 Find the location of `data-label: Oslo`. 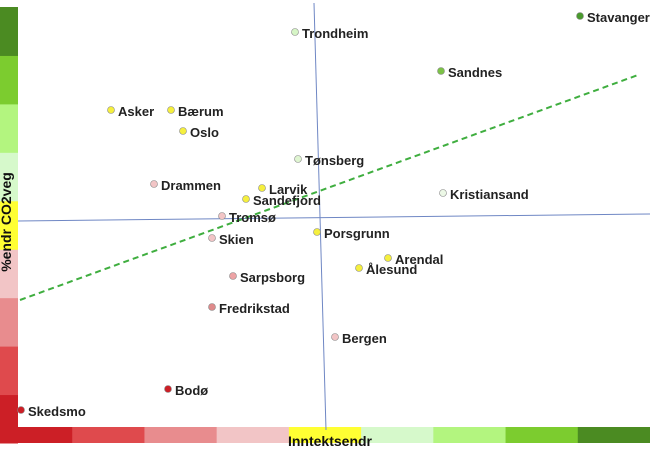

data-label: Oslo is located at coordinates (204, 132).